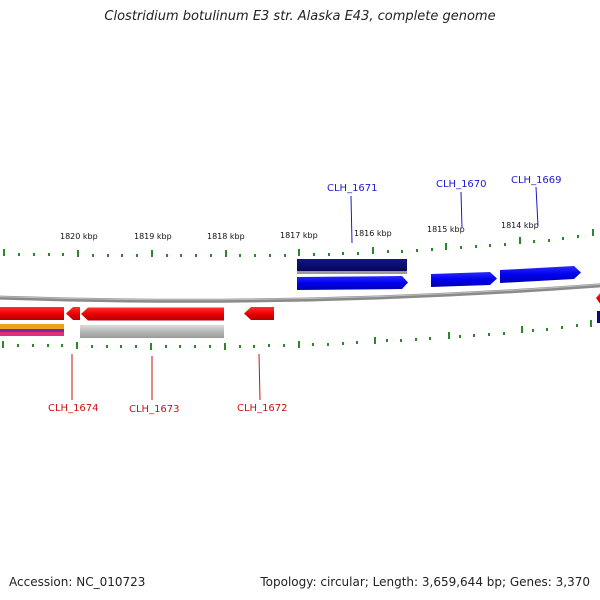 This screenshot has width=600, height=600. I want to click on gene-arrow-edge-right, so click(598, 298).